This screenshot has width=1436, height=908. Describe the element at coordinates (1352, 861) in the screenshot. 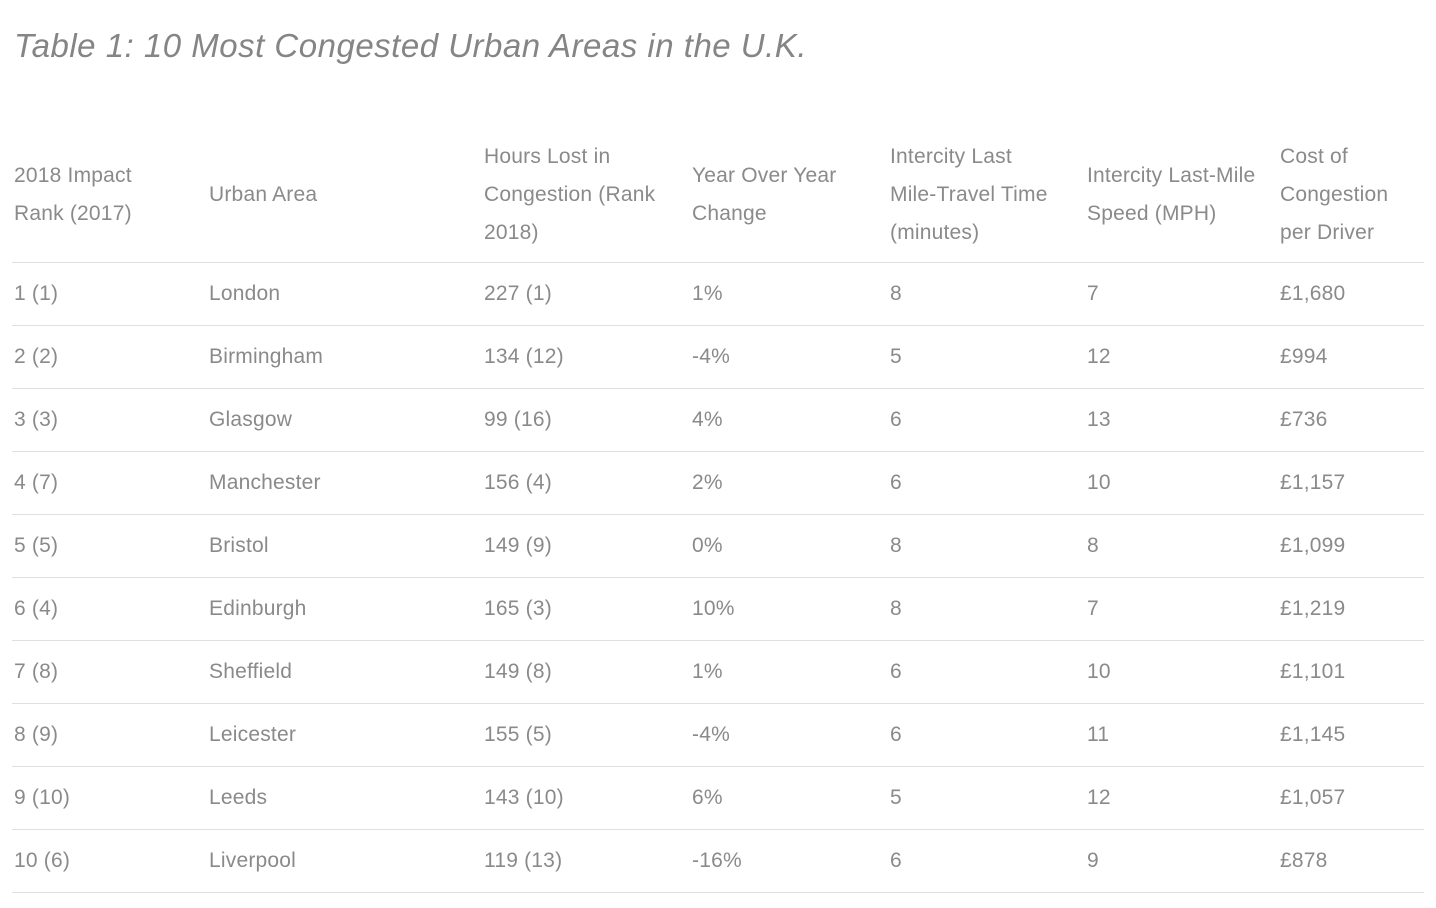

I see `table-cell: £878` at that location.